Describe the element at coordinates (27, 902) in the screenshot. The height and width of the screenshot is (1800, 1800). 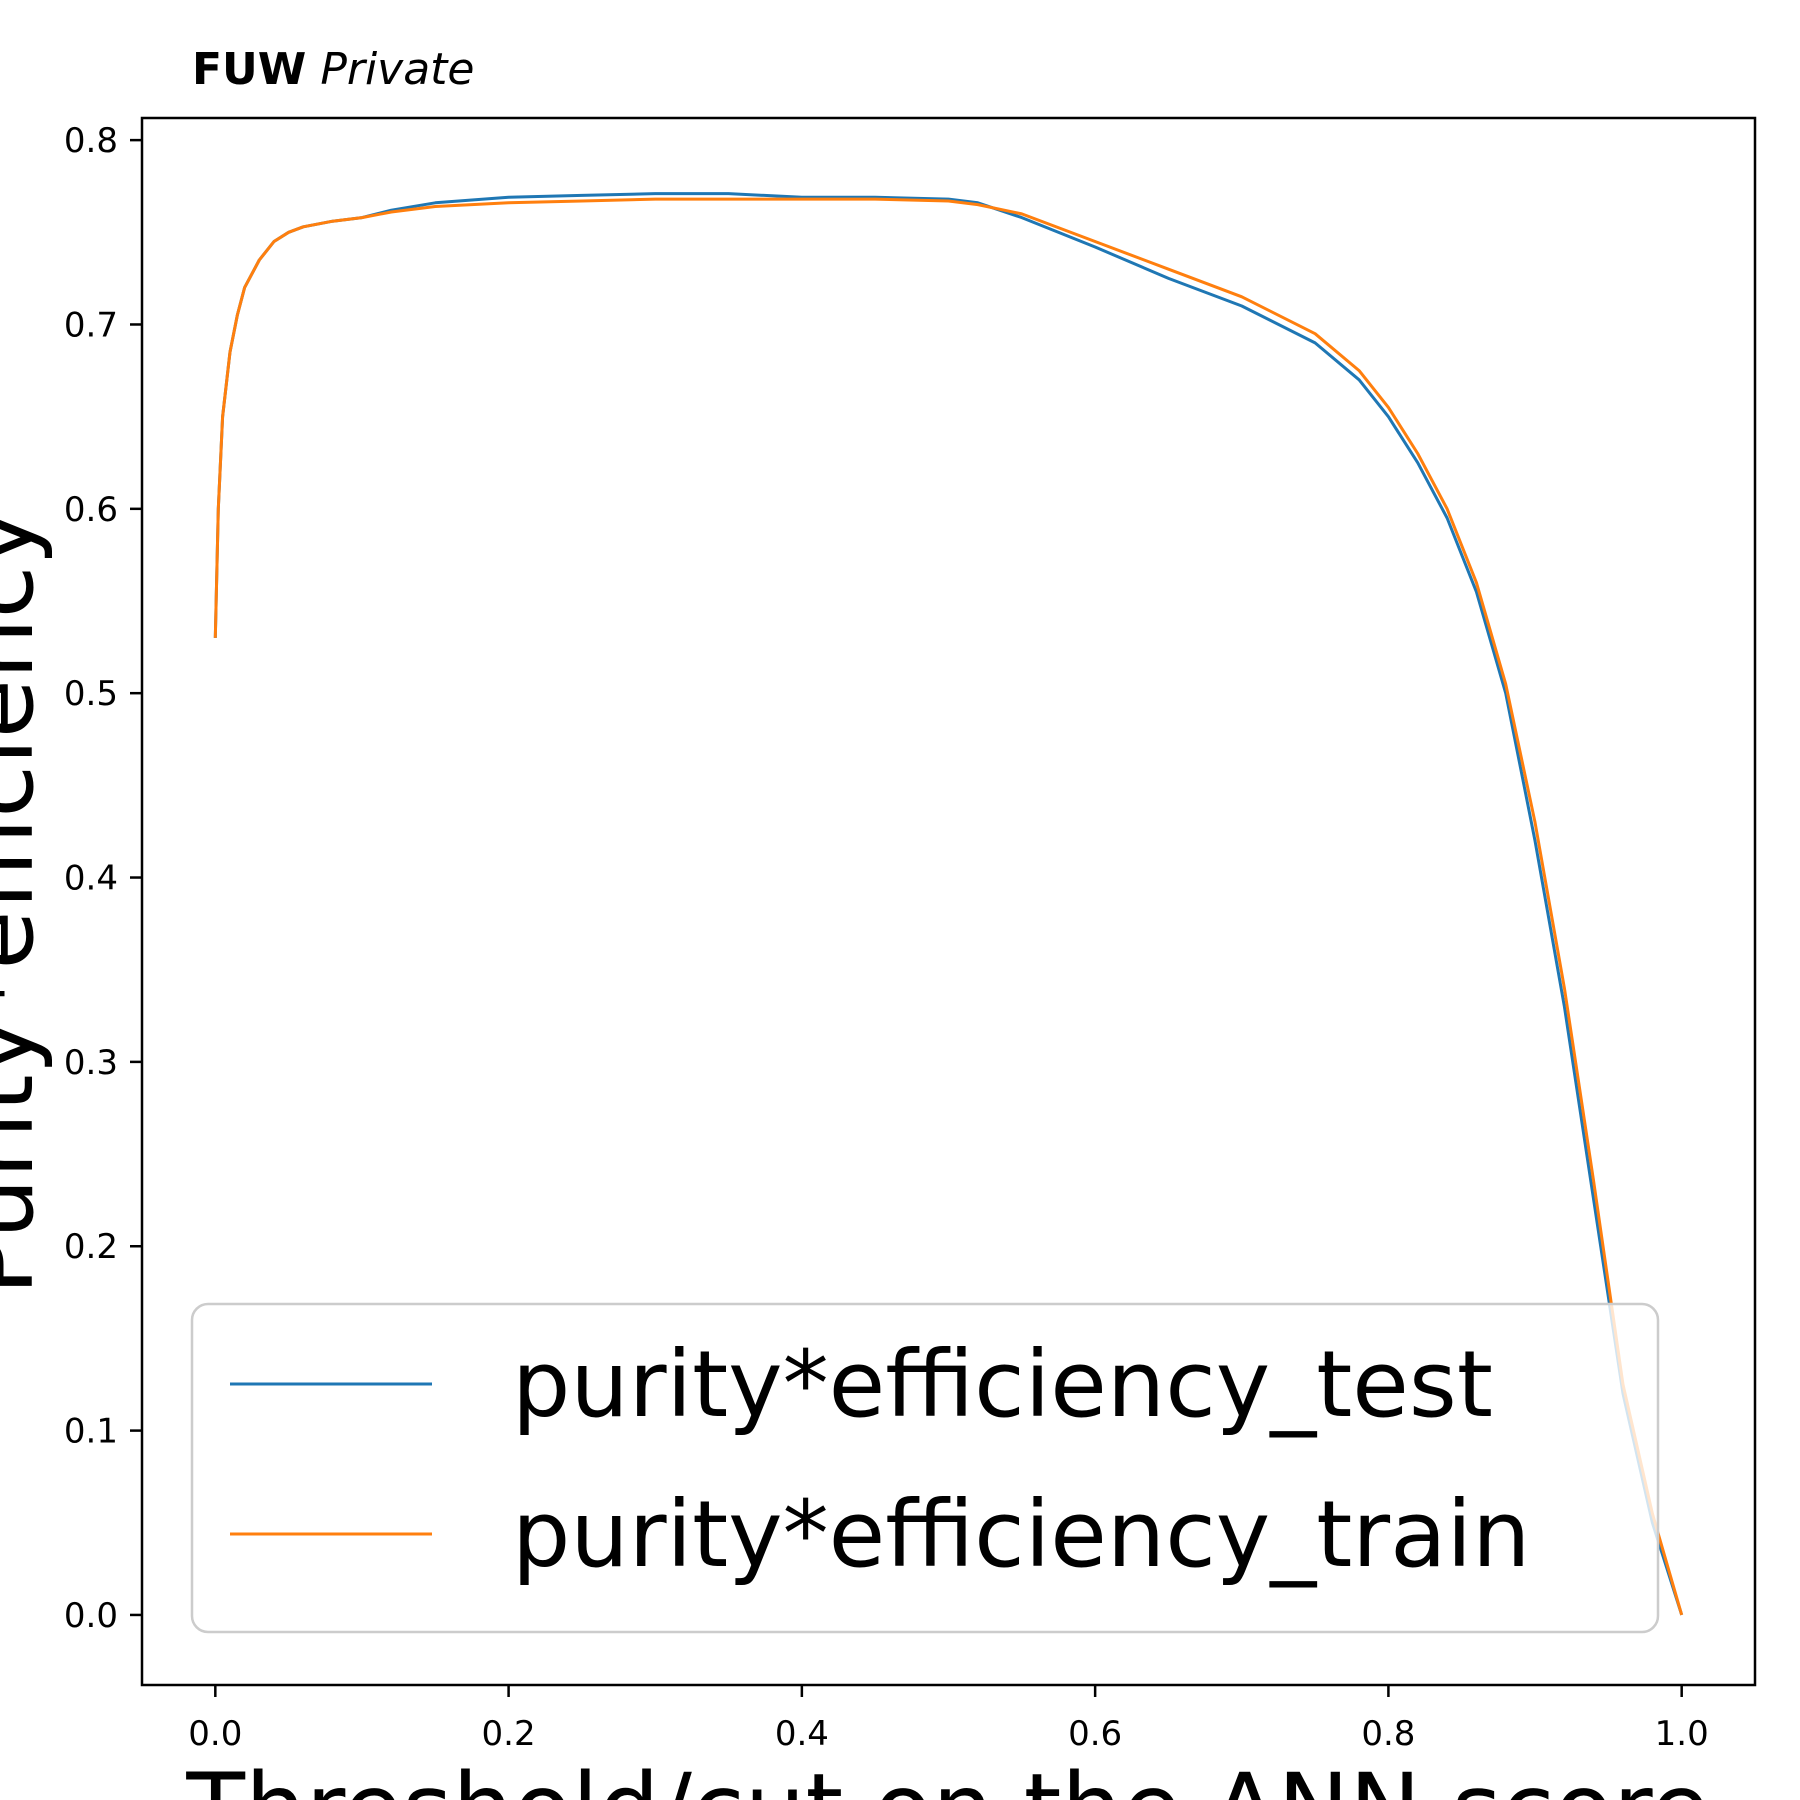
I see `y-axis-title: Purity*efficiency` at that location.